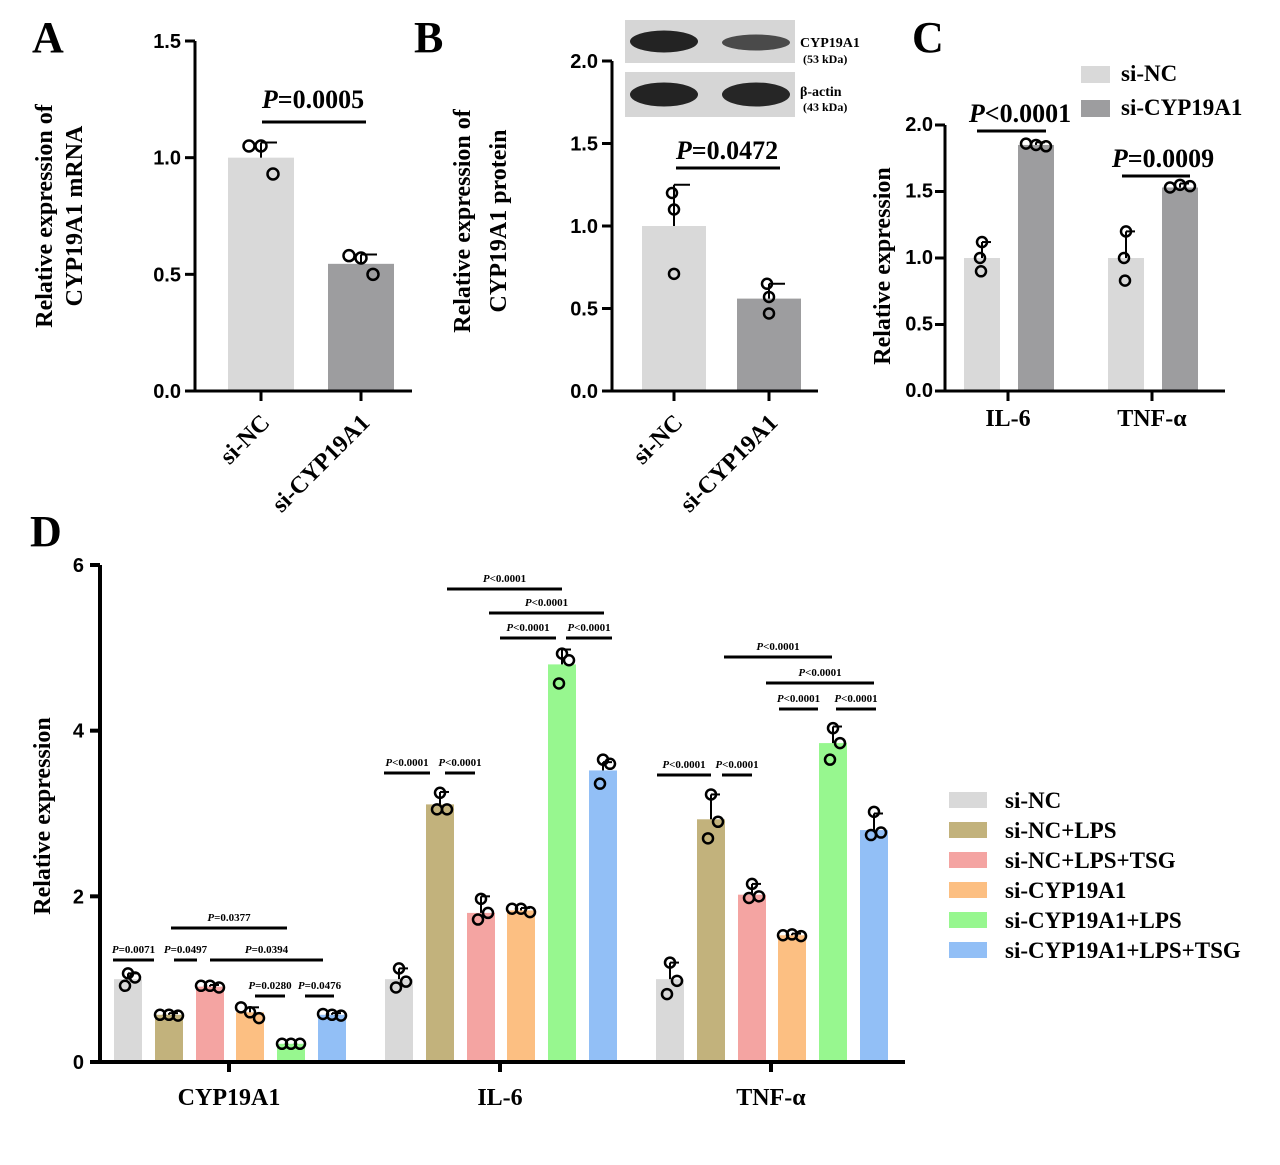 This screenshot has height=1165, width=1280. Describe the element at coordinates (1123, 950) in the screenshot. I see `legend-label: si-CYP19A1+LPS+TSG` at that location.